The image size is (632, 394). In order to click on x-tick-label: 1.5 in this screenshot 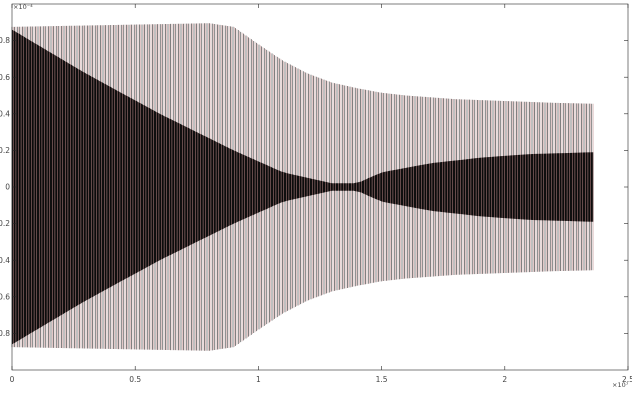, I will do `click(382, 379)`.